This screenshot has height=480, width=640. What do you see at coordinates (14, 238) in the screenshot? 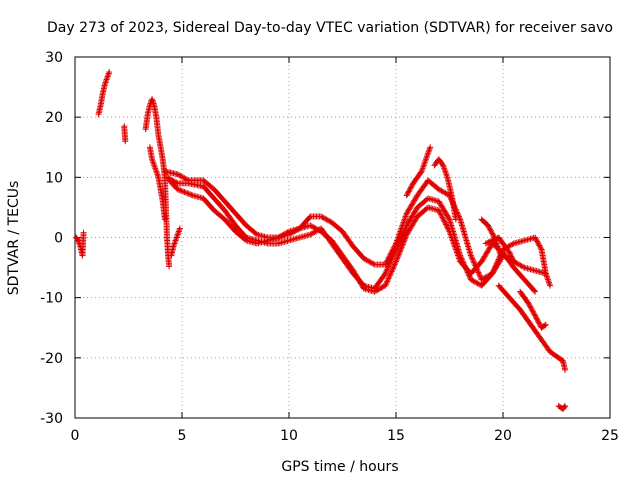
I see `y-axis-label: SDTVAR / TECUs` at bounding box center [14, 238].